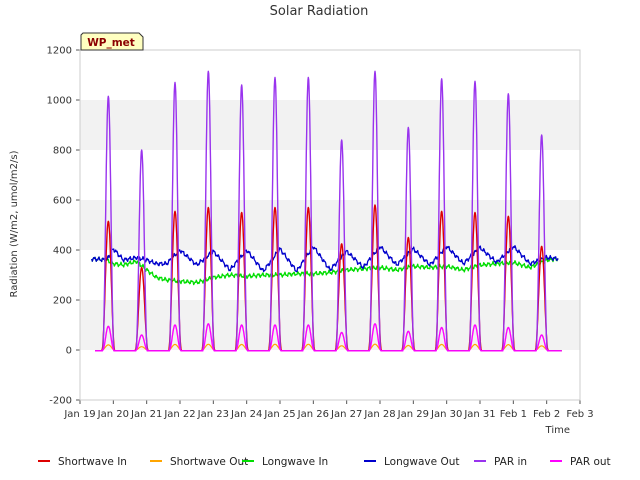 Image resolution: width=640 pixels, height=480 pixels. What do you see at coordinates (92, 462) in the screenshot?
I see `legend-label: Shortwave In` at bounding box center [92, 462].